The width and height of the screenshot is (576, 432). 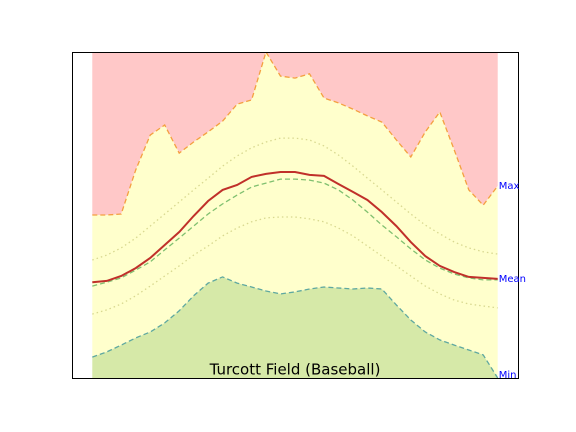 What do you see at coordinates (508, 375) in the screenshot?
I see `series-label: Min` at bounding box center [508, 375].